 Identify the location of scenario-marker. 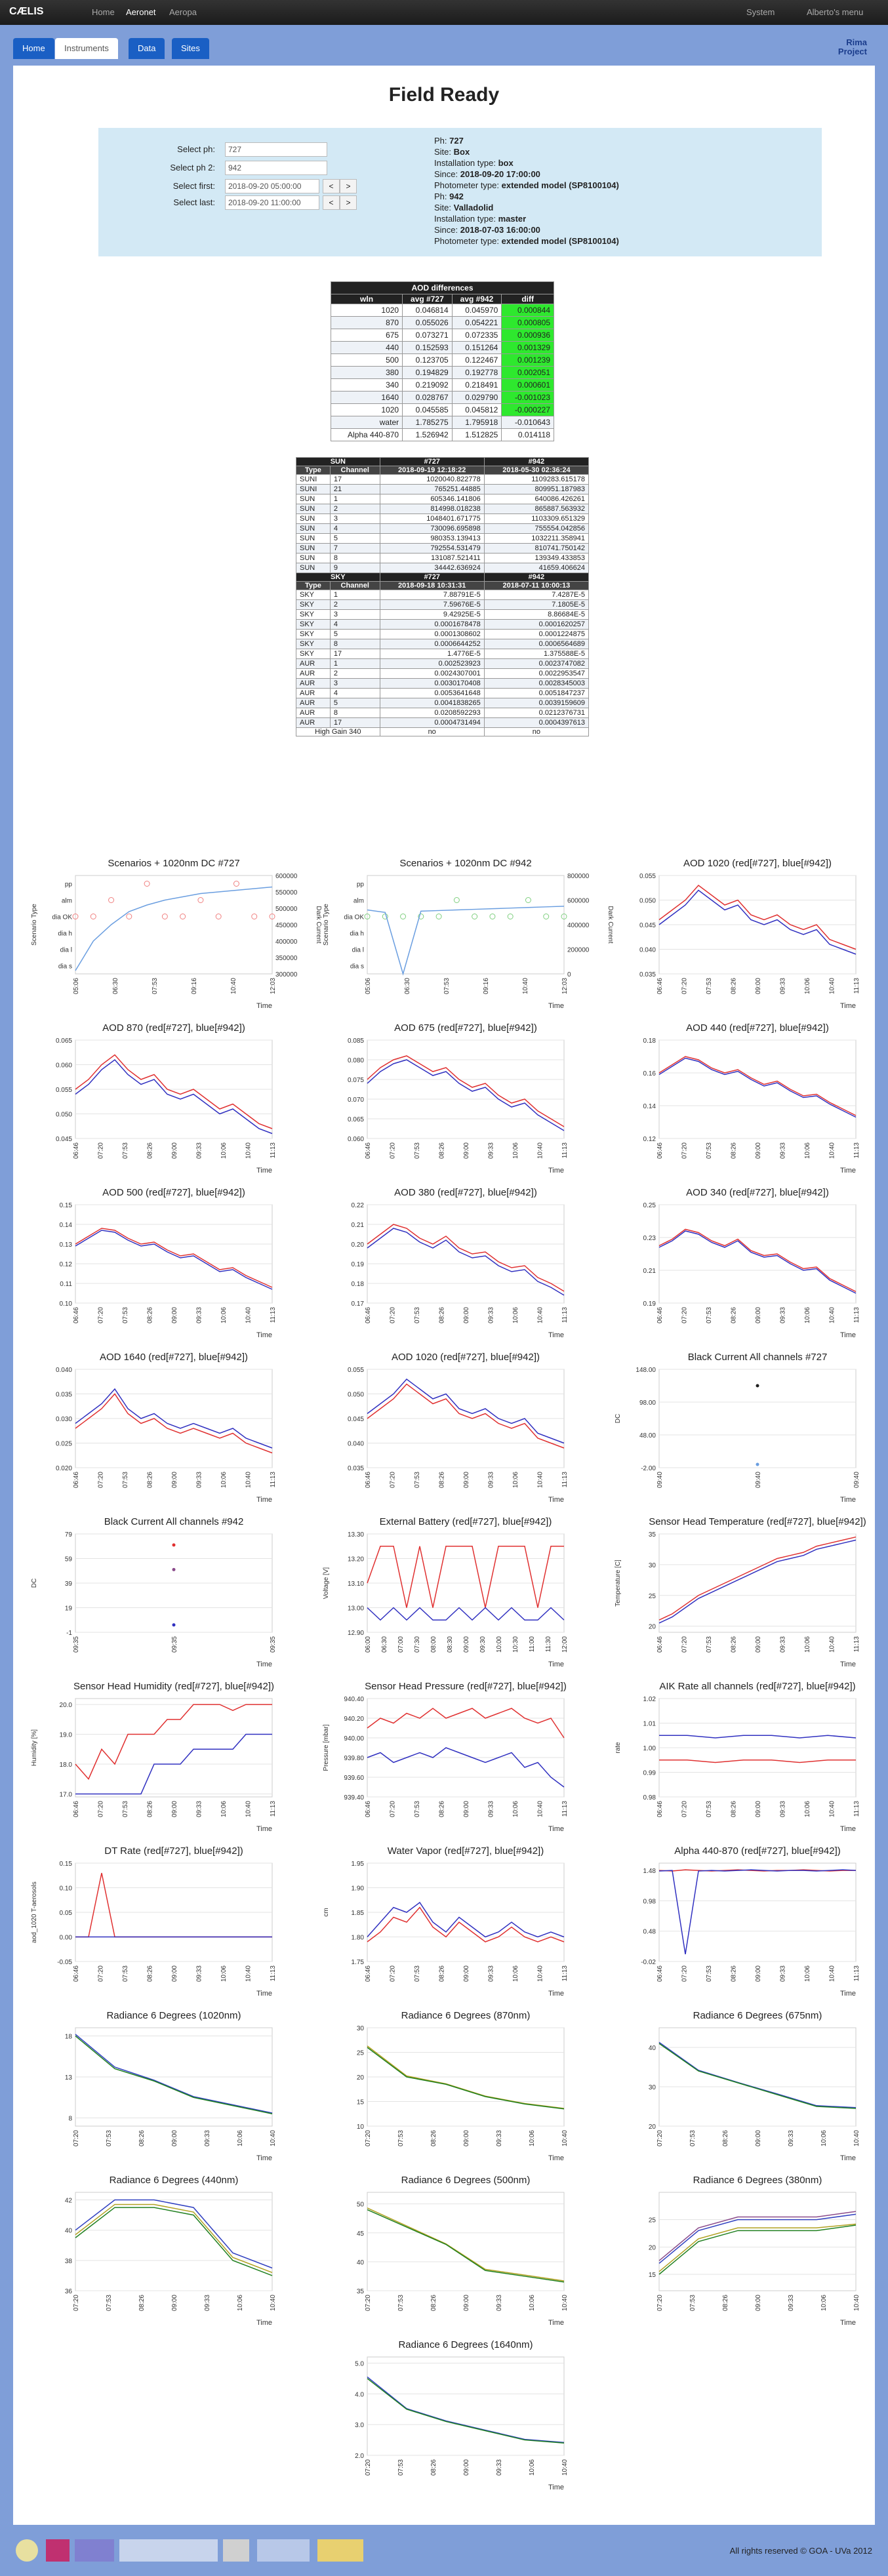
(147, 884).